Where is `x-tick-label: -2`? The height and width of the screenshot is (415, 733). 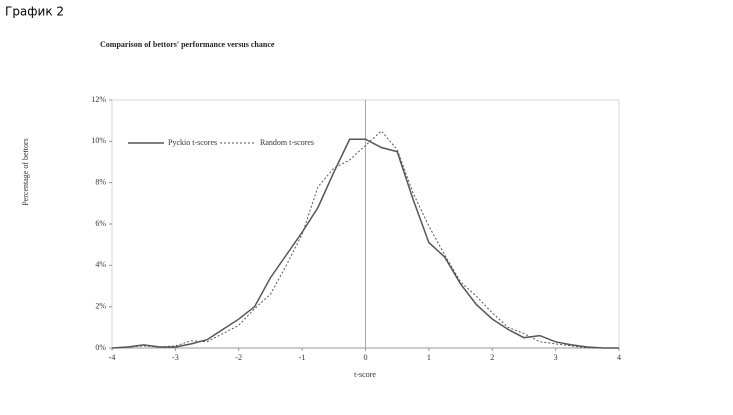 x-tick-label: -2 is located at coordinates (238, 357).